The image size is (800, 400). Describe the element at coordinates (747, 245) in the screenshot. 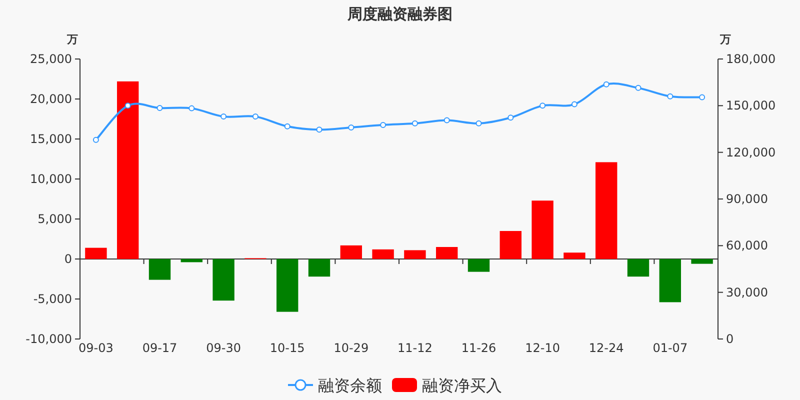

I see `y2-tick-label: 60,000` at that location.